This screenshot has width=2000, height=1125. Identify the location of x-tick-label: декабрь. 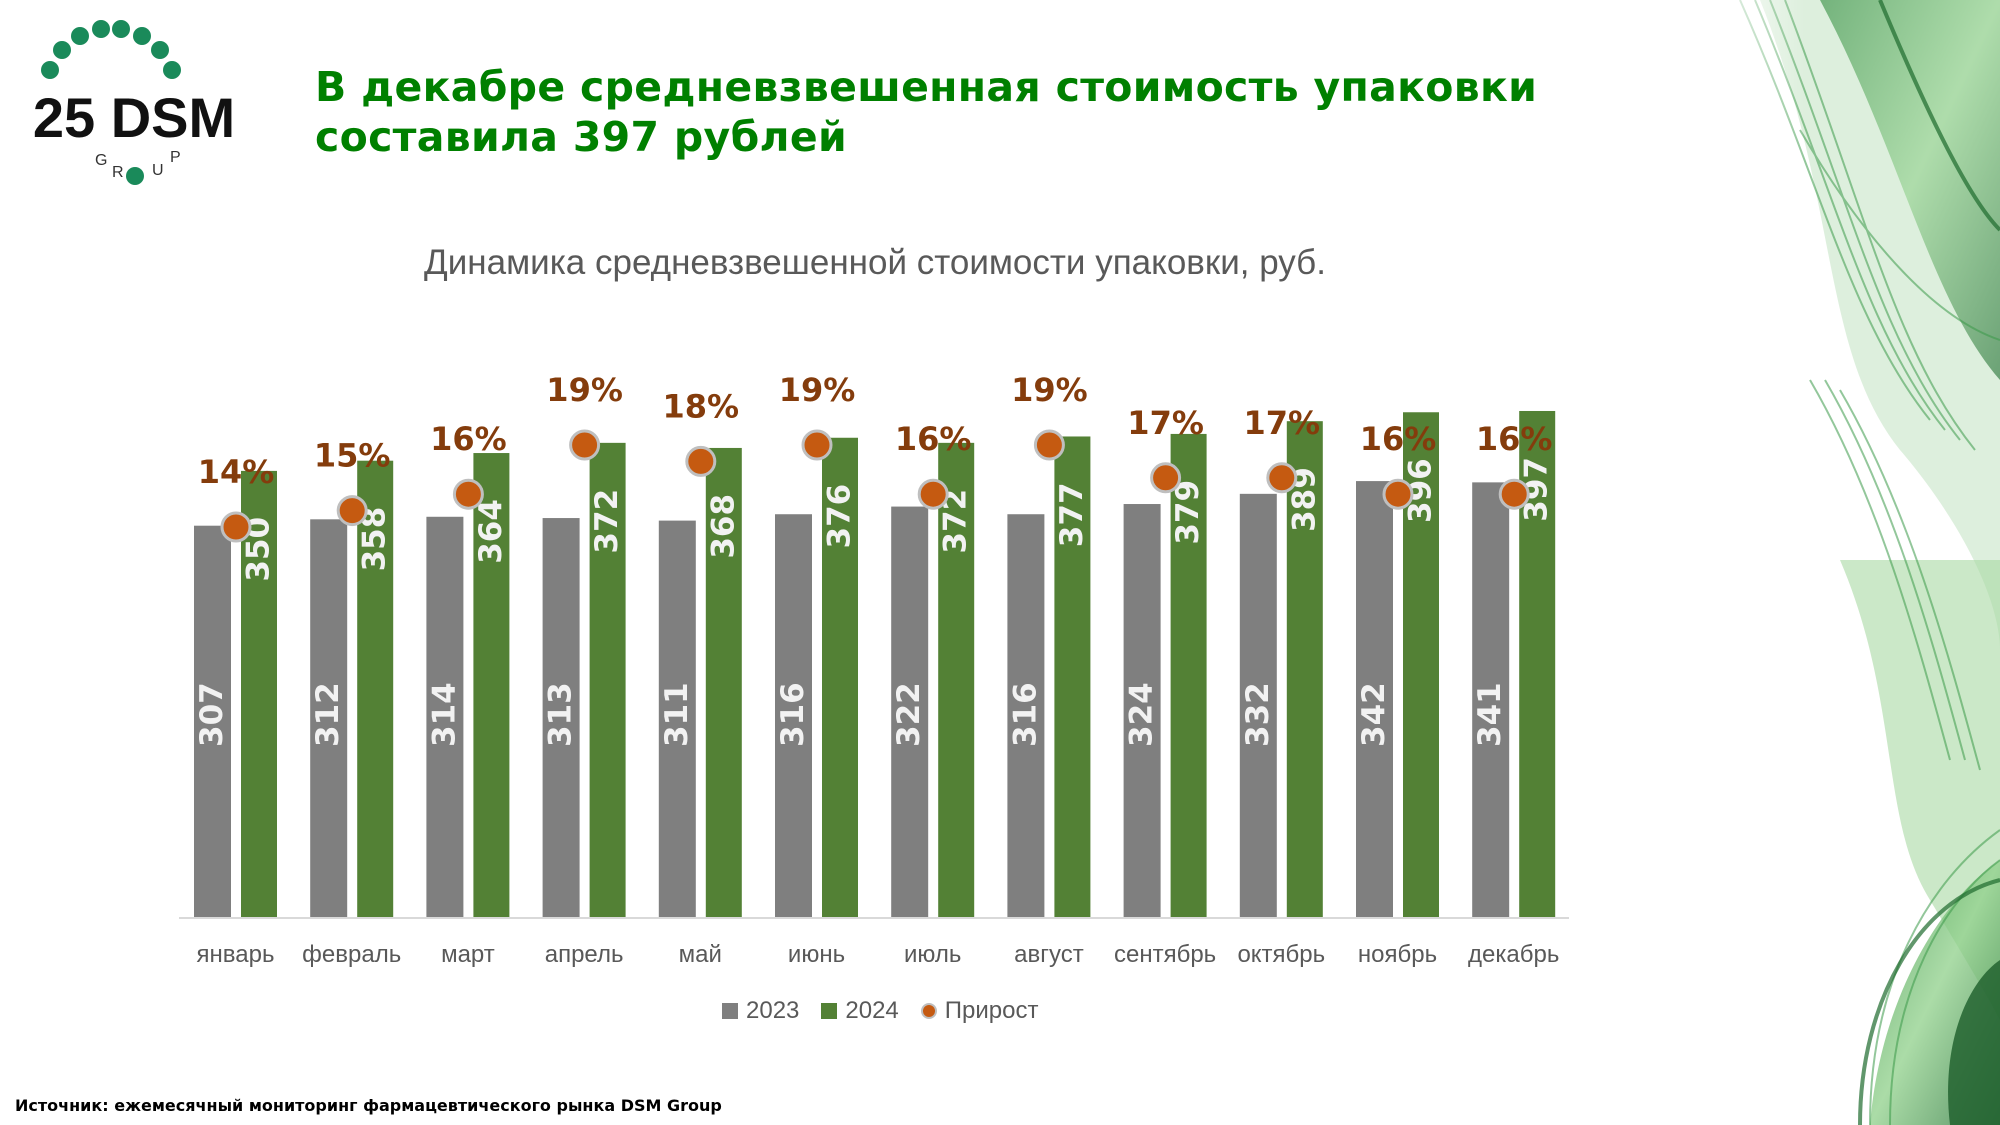
(1513, 954).